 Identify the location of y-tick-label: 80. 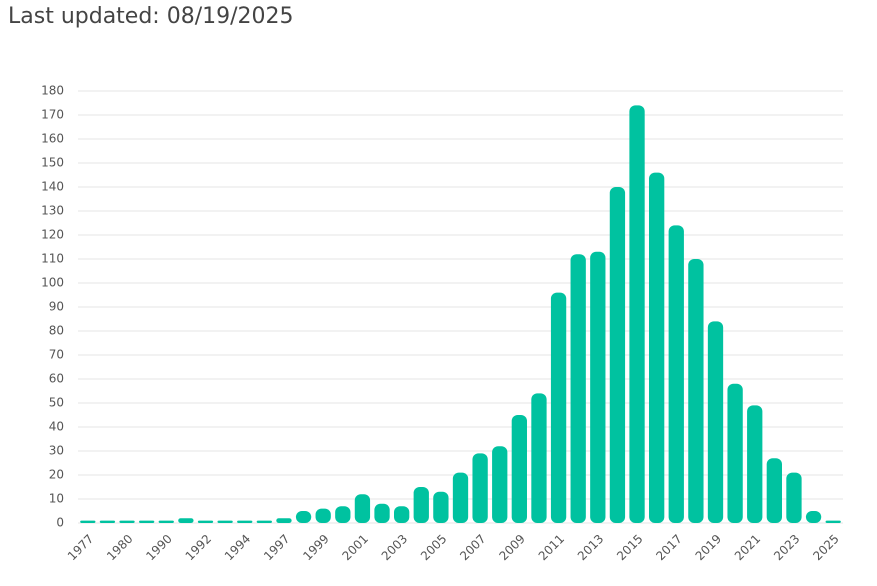
(56, 331).